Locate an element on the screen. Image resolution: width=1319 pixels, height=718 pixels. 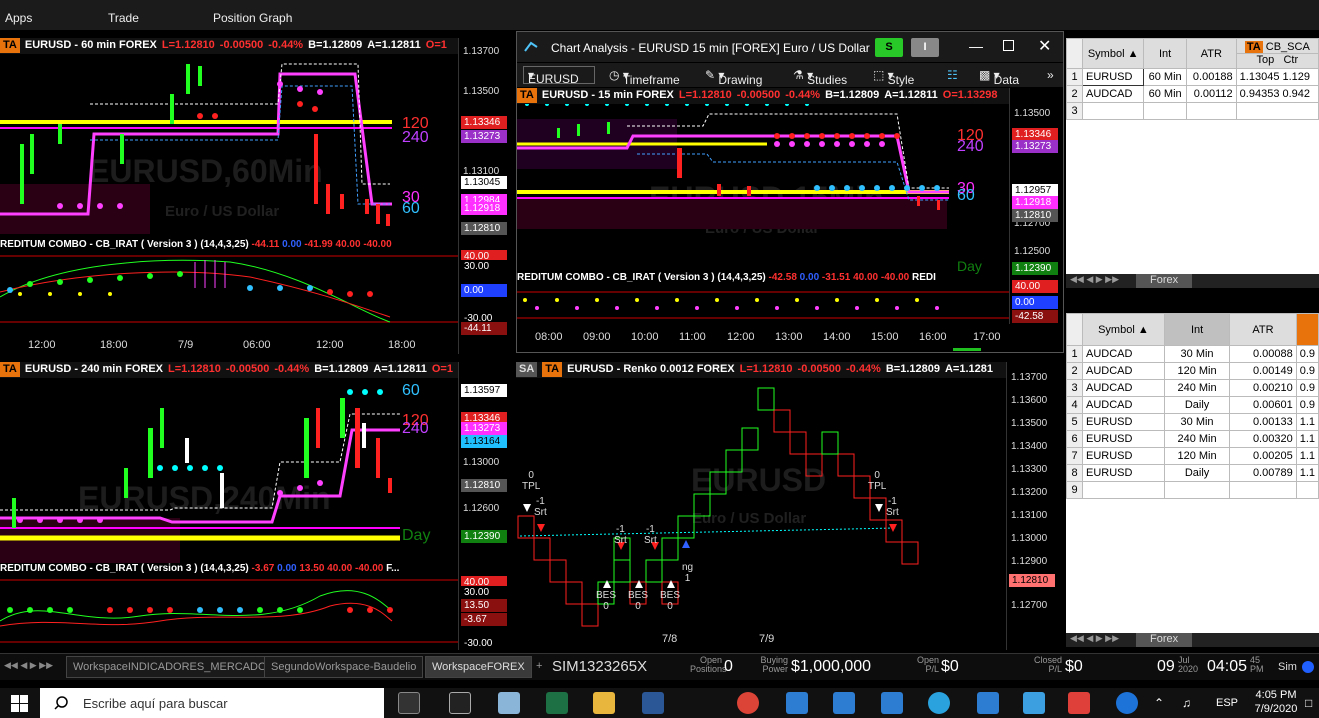
menu-trade: Trade is located at coordinates (123, 18).